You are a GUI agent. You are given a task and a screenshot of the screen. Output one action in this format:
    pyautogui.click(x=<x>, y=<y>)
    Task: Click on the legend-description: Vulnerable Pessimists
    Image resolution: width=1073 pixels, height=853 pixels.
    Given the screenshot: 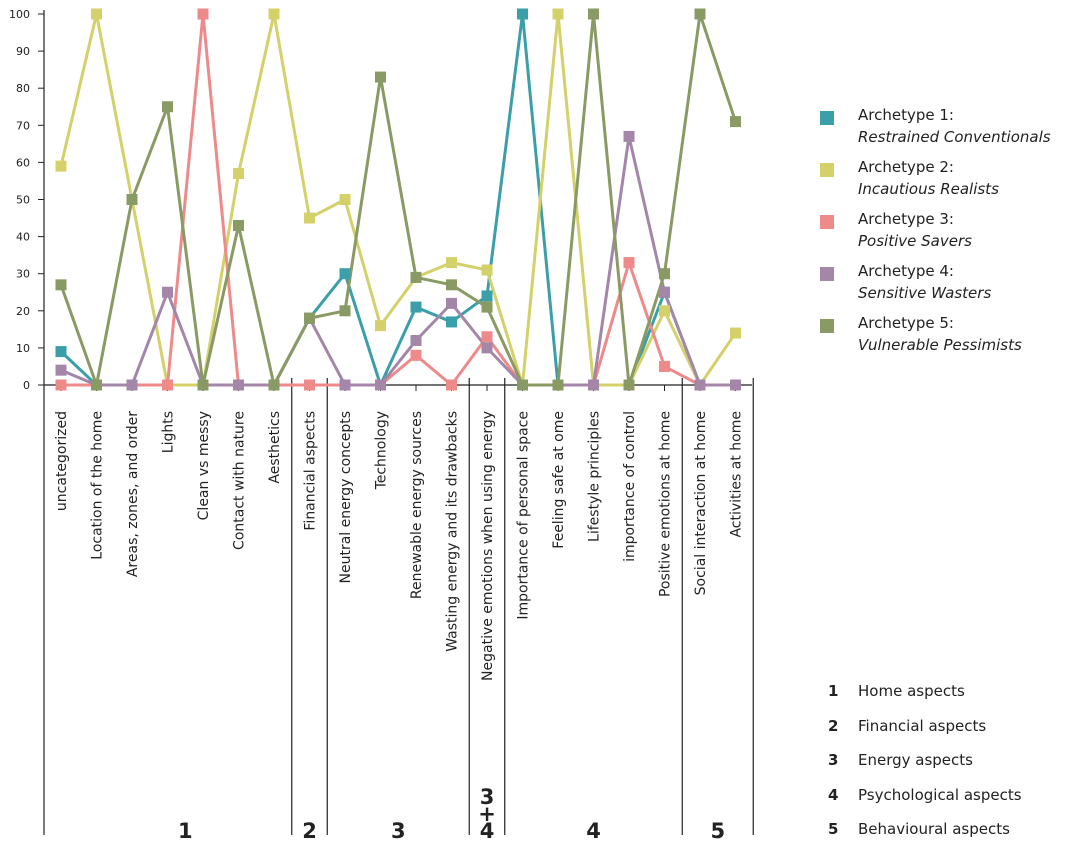 What is the action you would take?
    pyautogui.click(x=940, y=345)
    